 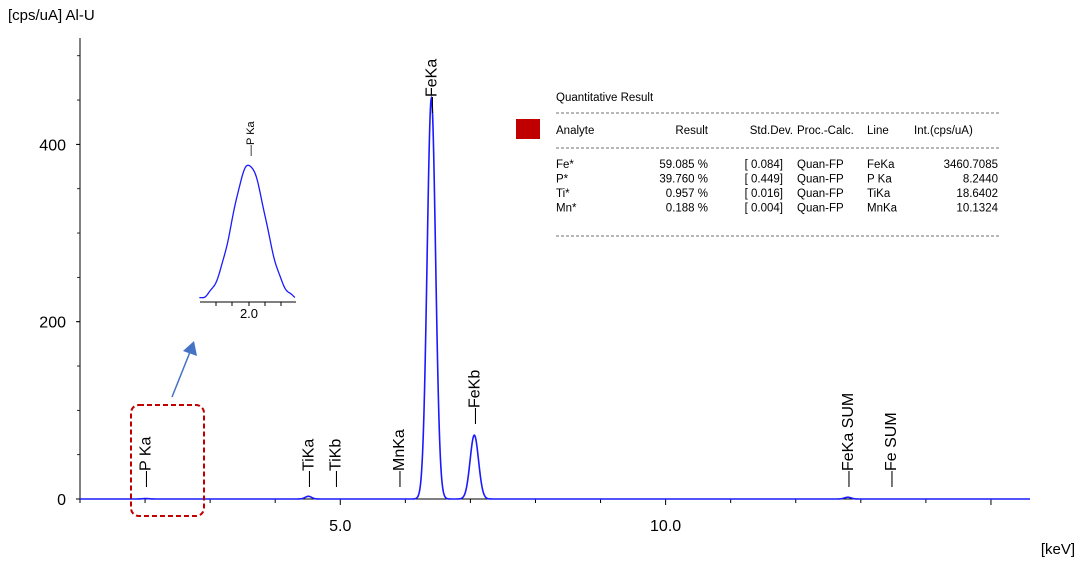 I want to click on table-row: Fe* 59.085 % [ 0.084] Quan-FP FeKa 3460.7085, so click(x=777, y=165).